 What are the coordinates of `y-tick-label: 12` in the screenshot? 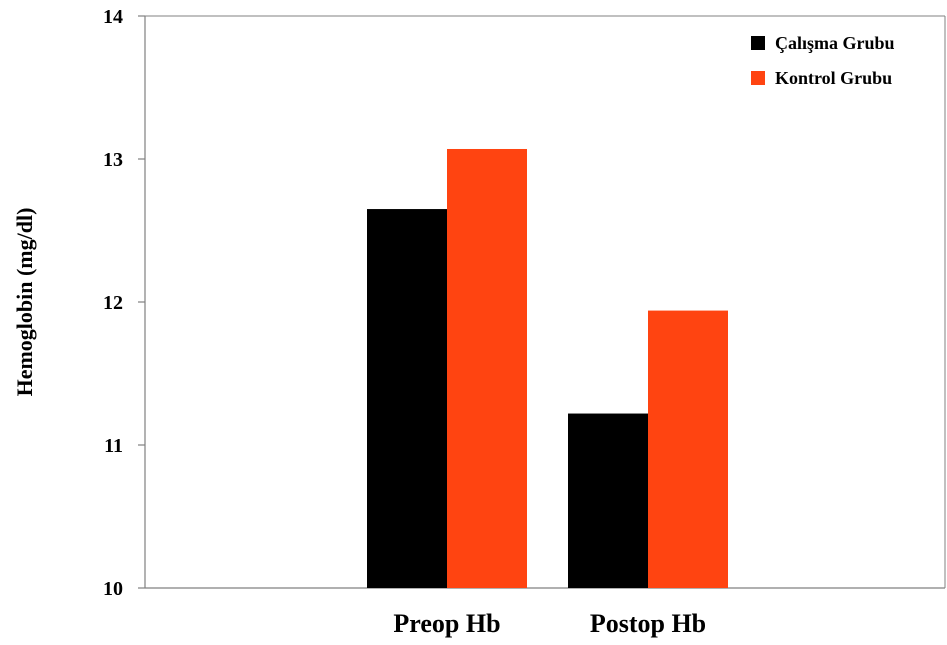 It's located at (113, 303).